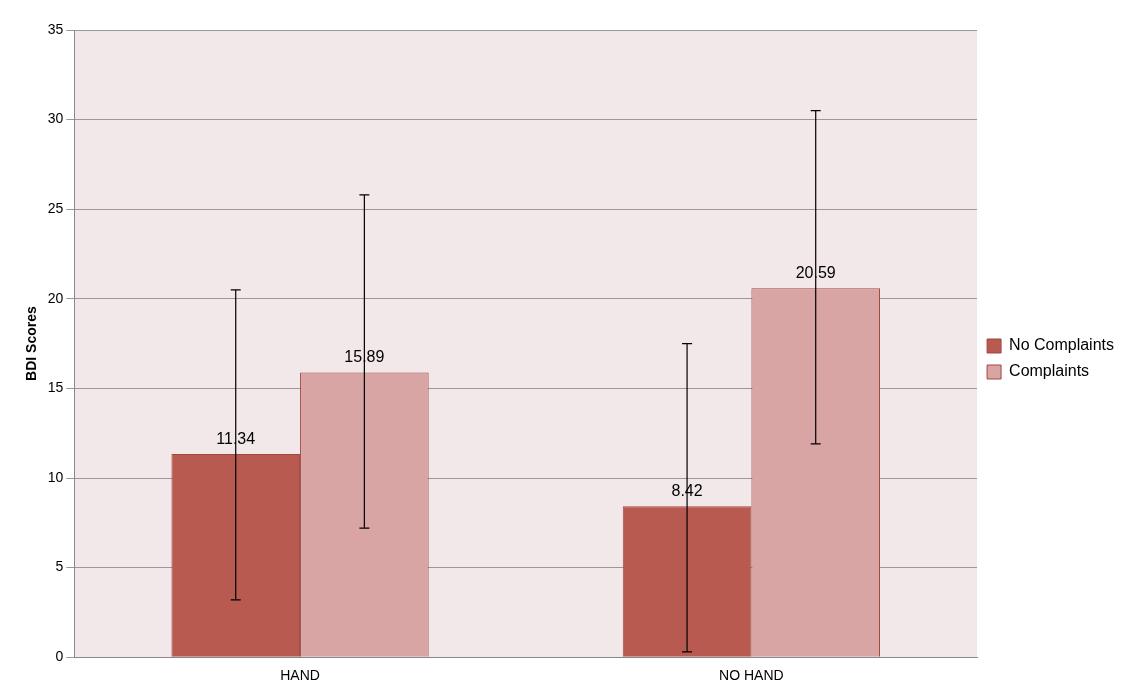 The width and height of the screenshot is (1134, 698). I want to click on y-tick-label: 0, so click(59, 656).